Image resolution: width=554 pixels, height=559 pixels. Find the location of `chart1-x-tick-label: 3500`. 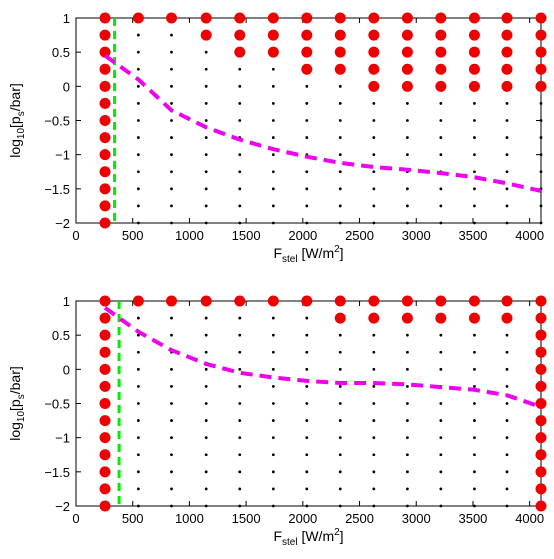

chart1-x-tick-label: 3500 is located at coordinates (472, 235).